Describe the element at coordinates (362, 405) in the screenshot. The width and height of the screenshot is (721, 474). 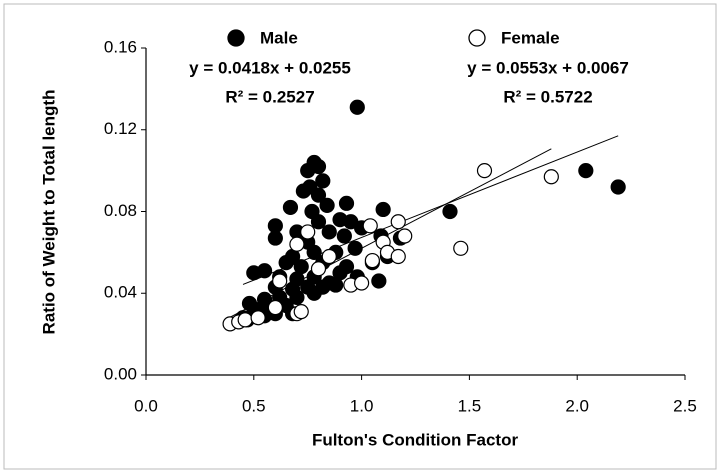
I see `x-tick-label: 1.0` at that location.